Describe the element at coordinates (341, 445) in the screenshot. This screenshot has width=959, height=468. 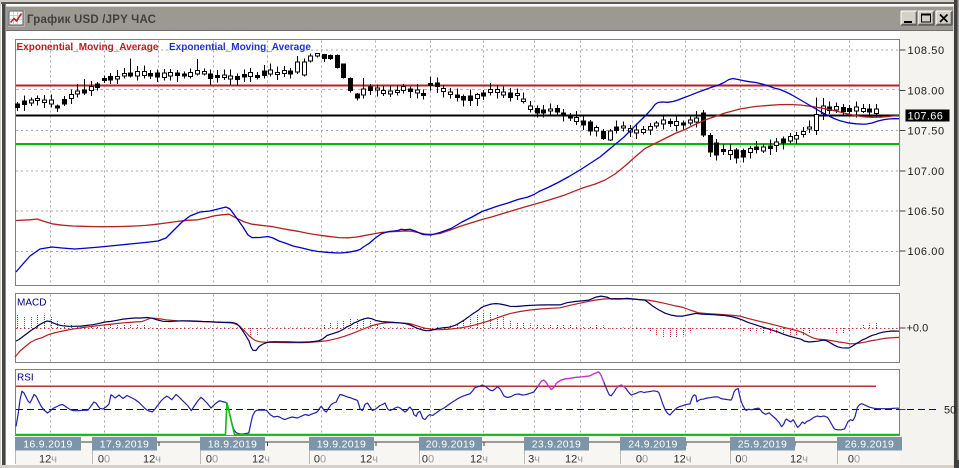
I see `svg-text: 19.9.2019` at that location.